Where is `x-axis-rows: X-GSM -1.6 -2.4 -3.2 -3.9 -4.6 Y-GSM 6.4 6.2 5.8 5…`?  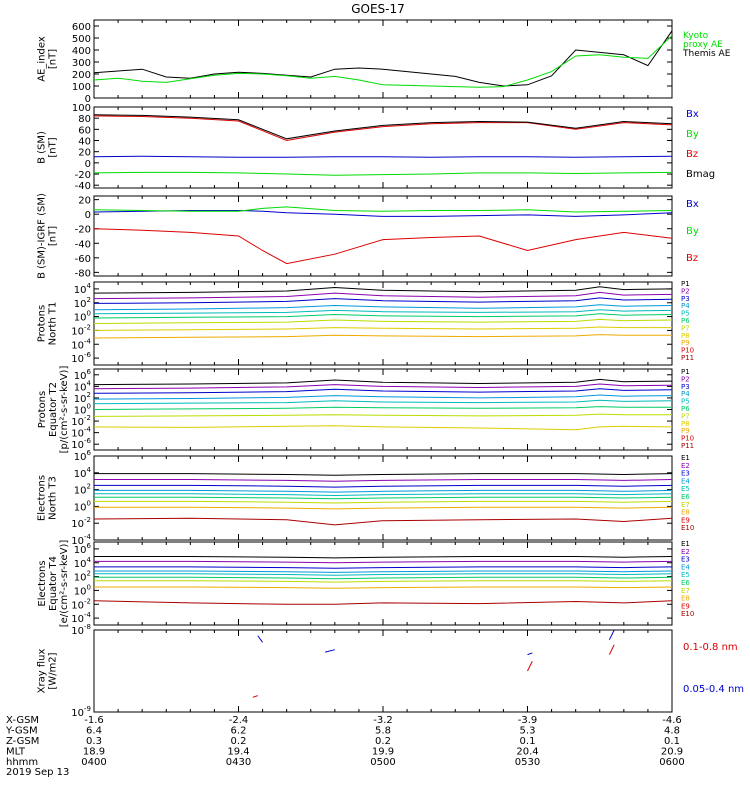 x-axis-rows: X-GSM -1.6 -2.4 -3.2 -3.9 -4.6 Y-GSM 6.4 6.2 5.8 5… is located at coordinates (345, 741).